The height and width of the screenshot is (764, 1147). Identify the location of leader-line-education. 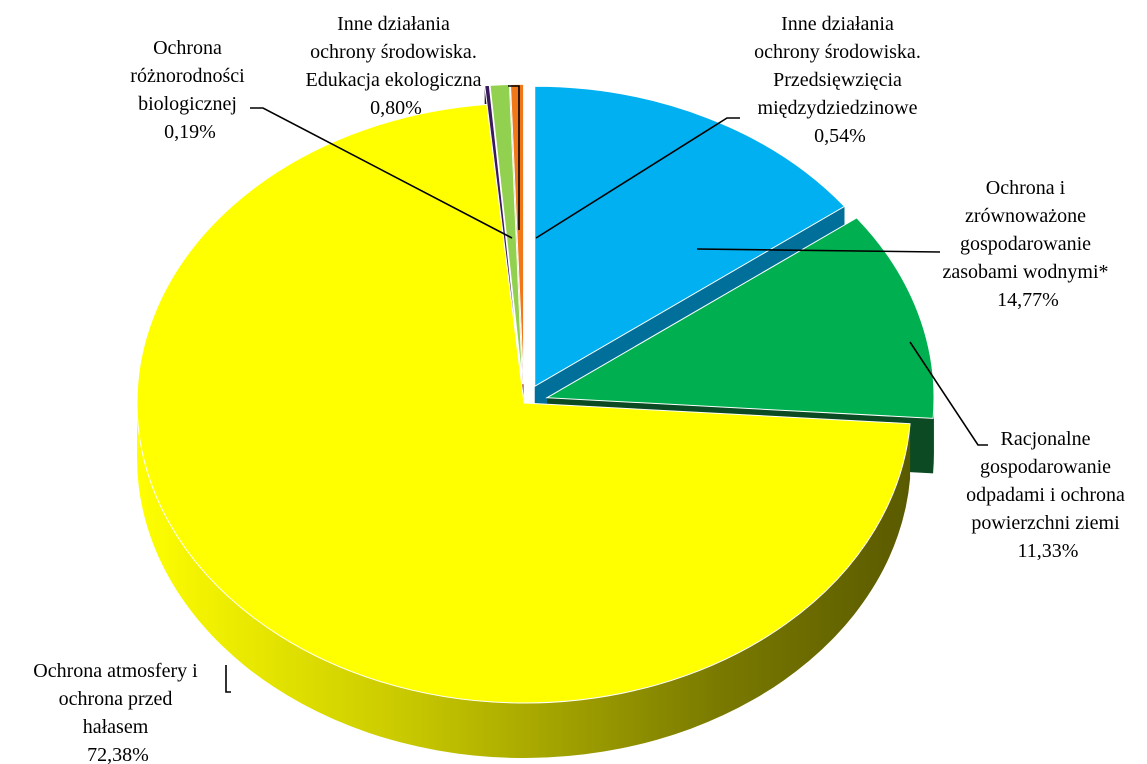
(514, 157).